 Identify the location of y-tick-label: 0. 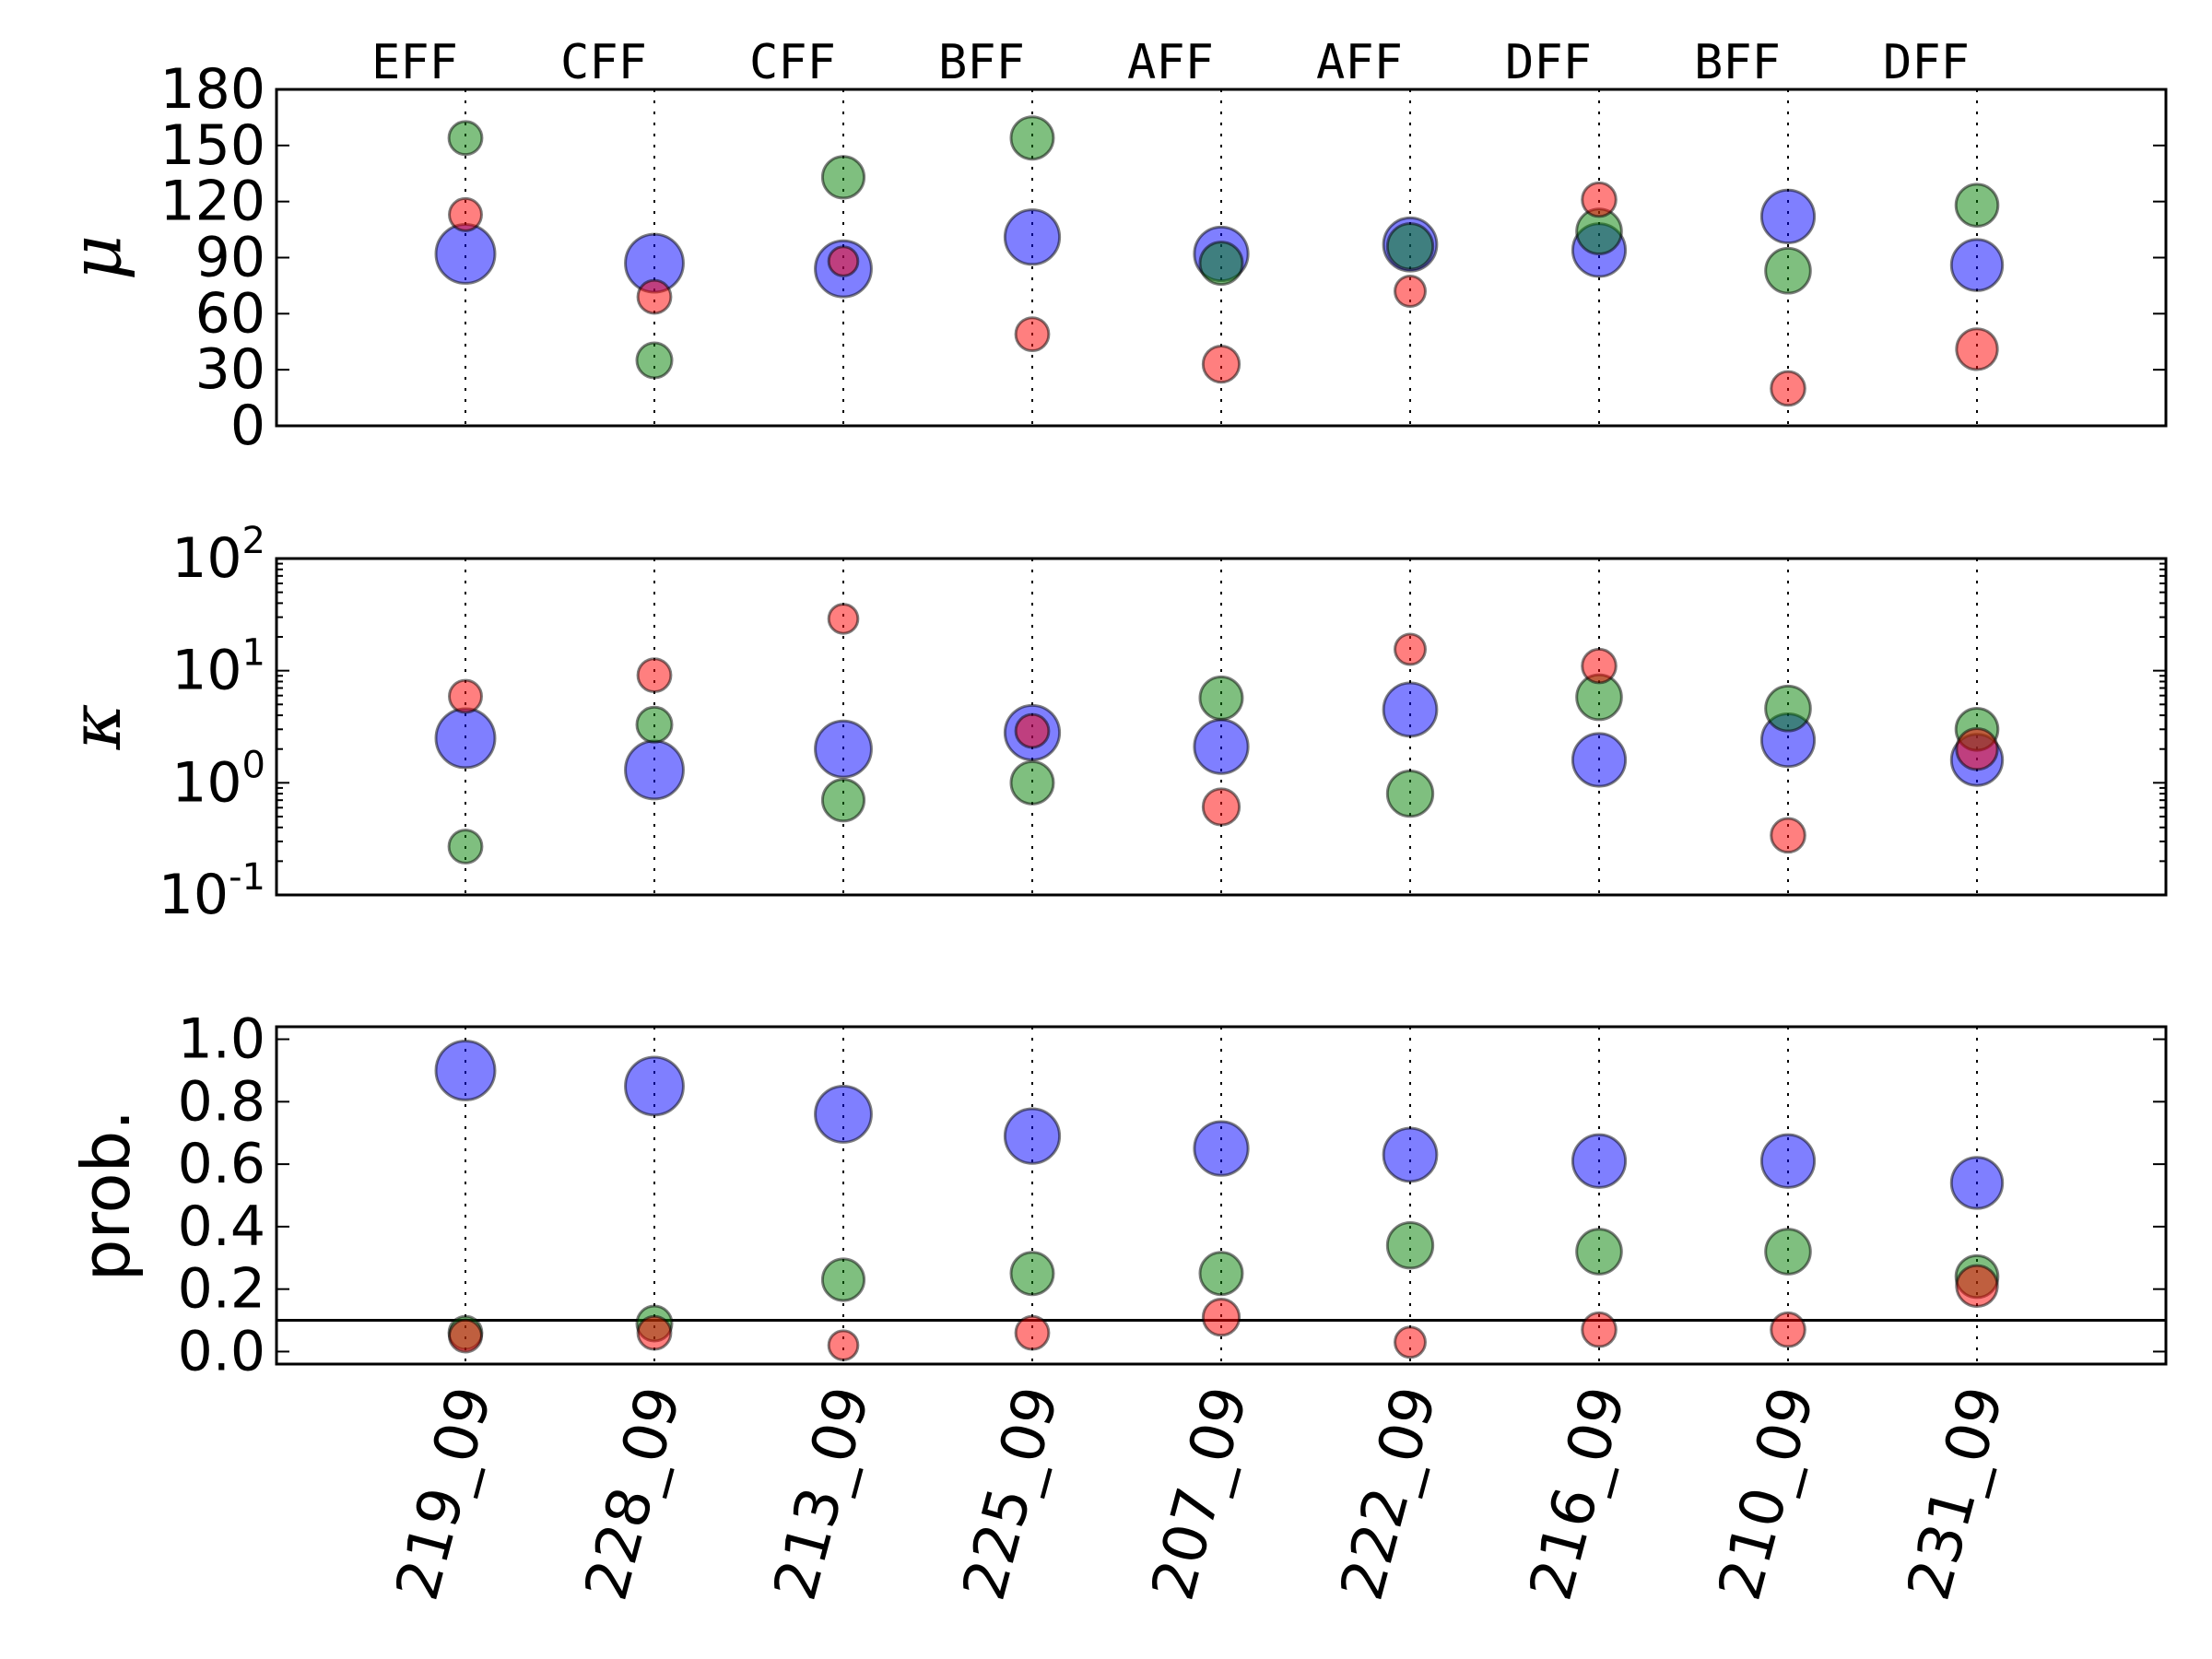
(247, 426).